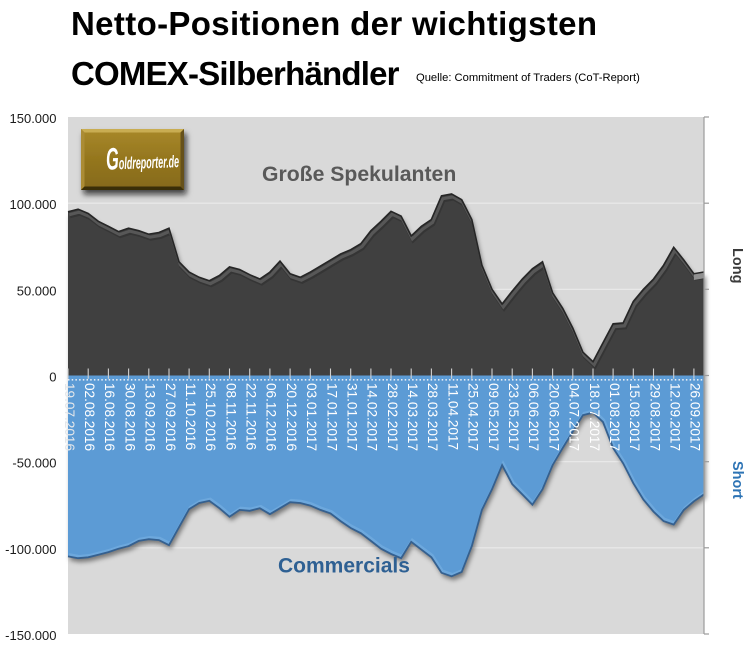 Image resolution: width=746 pixels, height=660 pixels. What do you see at coordinates (30, 549) in the screenshot?
I see `svg-text: -100.000` at bounding box center [30, 549].